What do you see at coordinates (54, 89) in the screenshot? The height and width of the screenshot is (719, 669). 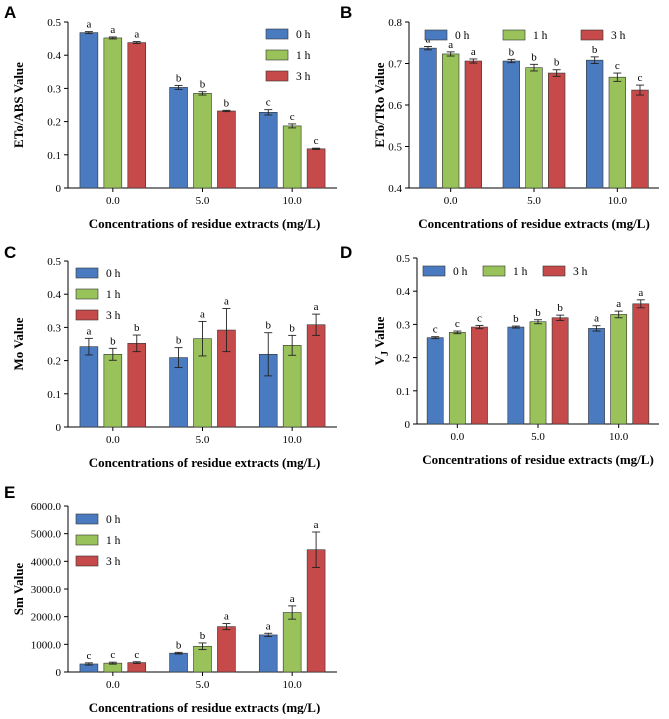 I see `y-tick-label: 0.3` at bounding box center [54, 89].